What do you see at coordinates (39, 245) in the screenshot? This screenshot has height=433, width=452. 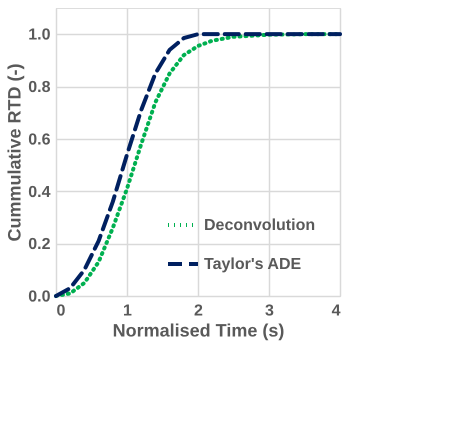 I see `y-tick-label: 0.2` at bounding box center [39, 245].